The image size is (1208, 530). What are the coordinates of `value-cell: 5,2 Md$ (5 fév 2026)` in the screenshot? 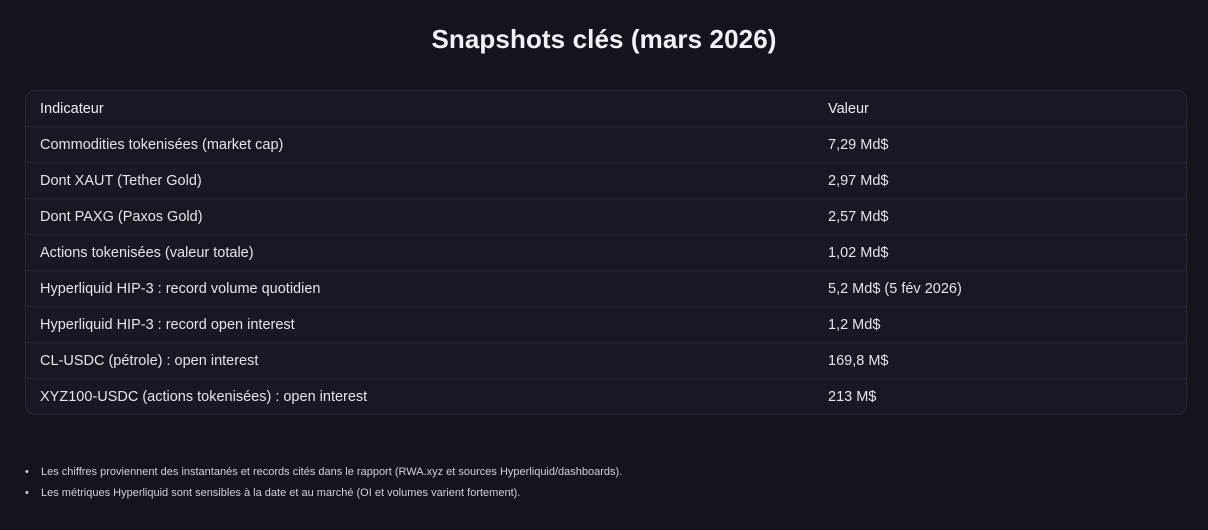 It's located at (1000, 288).